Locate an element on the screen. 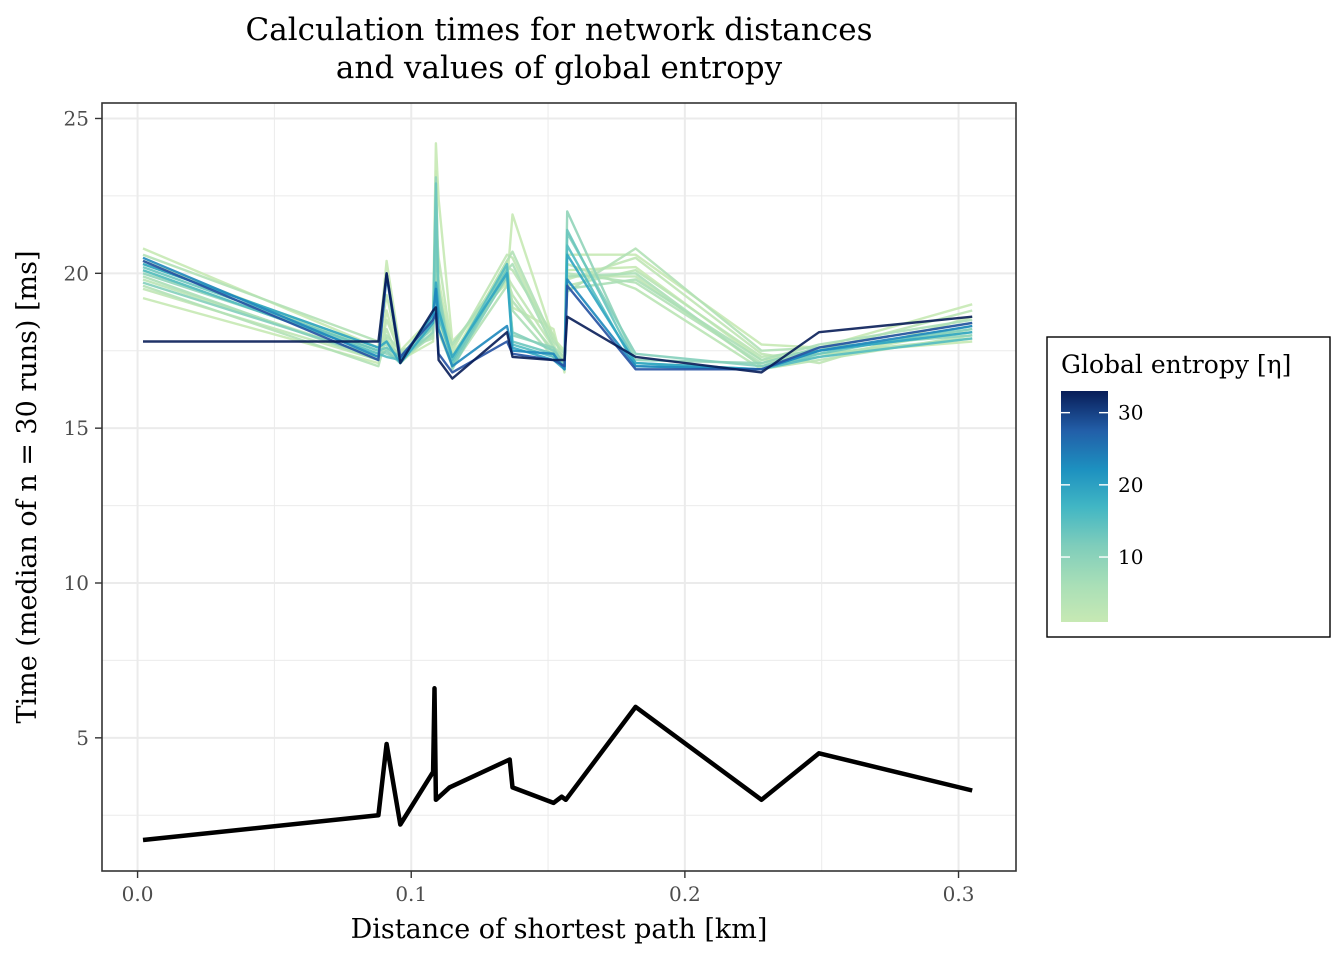 The image size is (1344, 960). baseline-series-line is located at coordinates (557, 764).